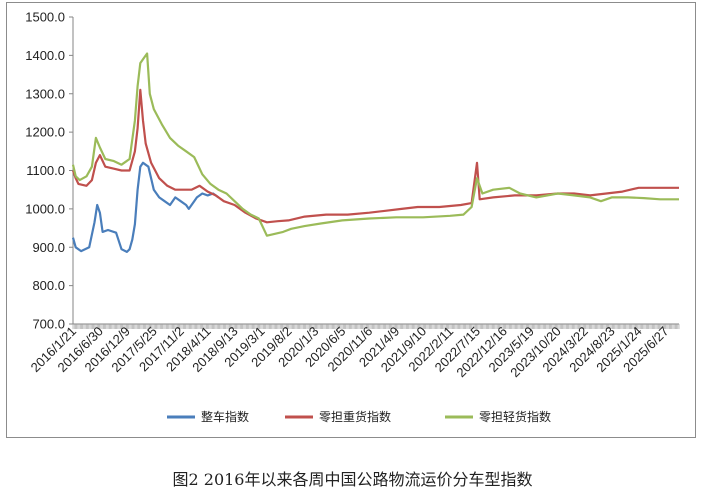 The width and height of the screenshot is (705, 490). Describe the element at coordinates (48, 285) in the screenshot. I see `y-tick-label: 800.0` at that location.